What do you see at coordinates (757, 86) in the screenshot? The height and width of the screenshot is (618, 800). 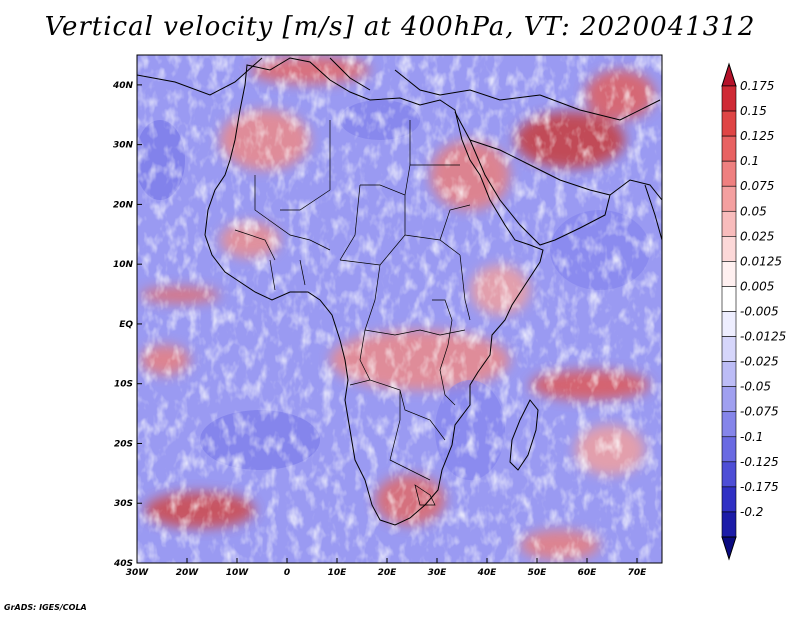 I see `colorbar-label: 0.175` at bounding box center [757, 86].